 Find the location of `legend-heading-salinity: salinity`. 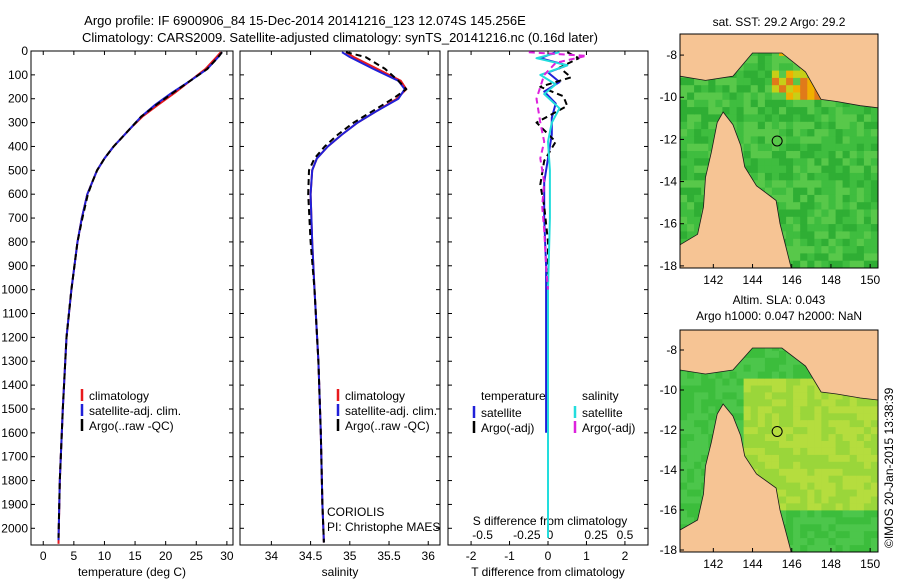

legend-heading-salinity: salinity is located at coordinates (600, 396).